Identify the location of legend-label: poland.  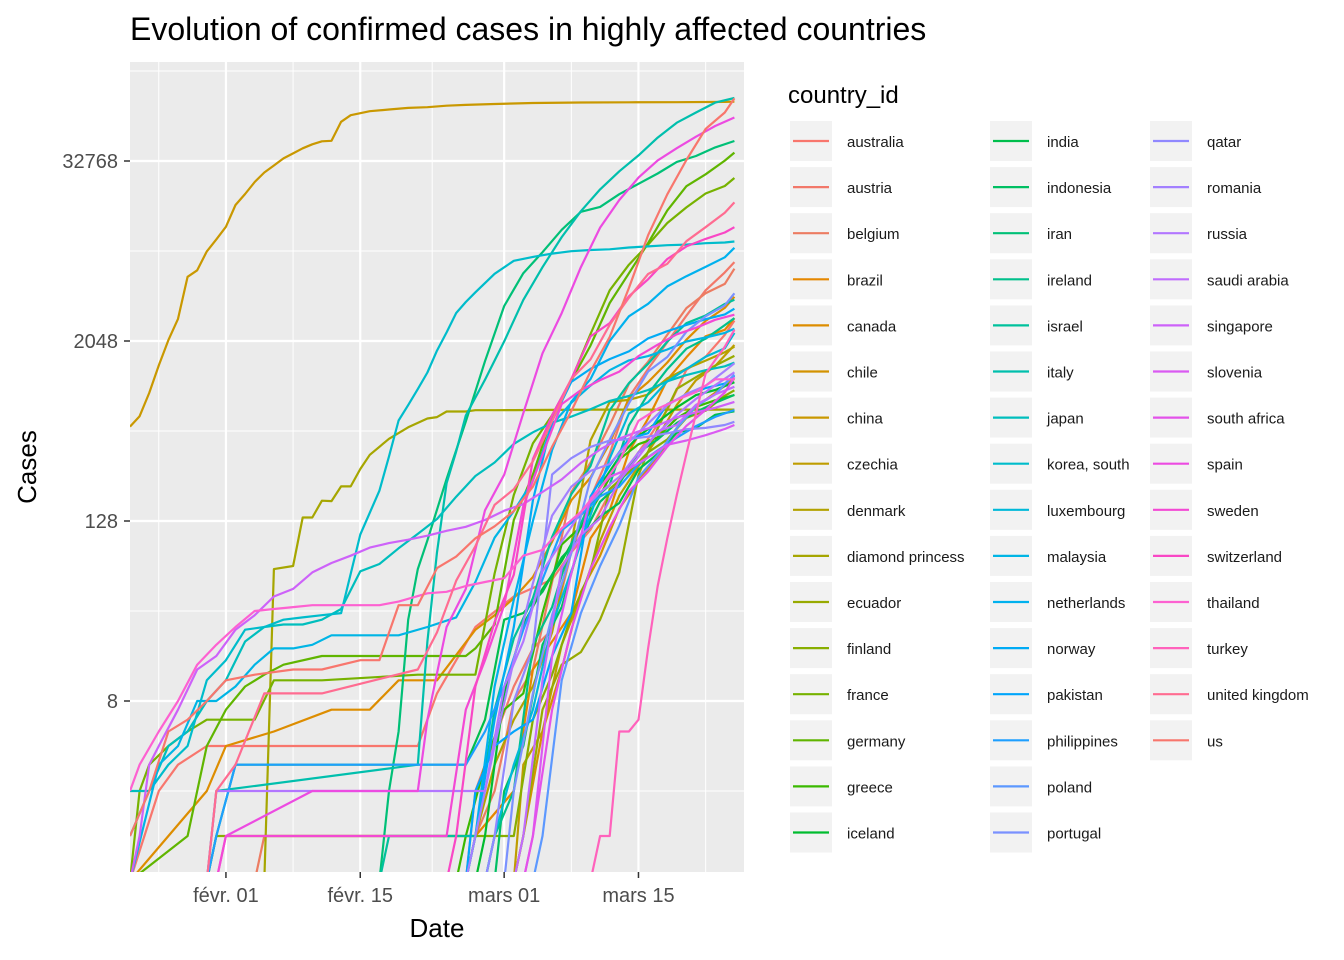
(1069, 787).